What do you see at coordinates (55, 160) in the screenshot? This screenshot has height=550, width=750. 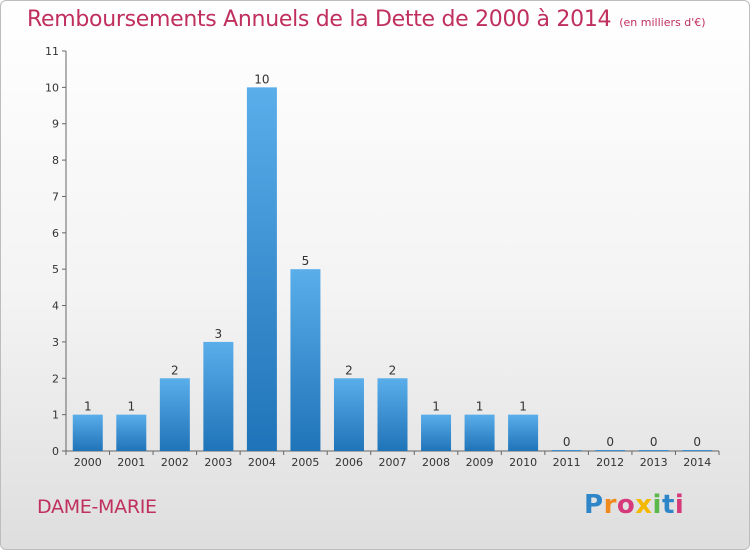 I see `y-tick-label: 8` at bounding box center [55, 160].